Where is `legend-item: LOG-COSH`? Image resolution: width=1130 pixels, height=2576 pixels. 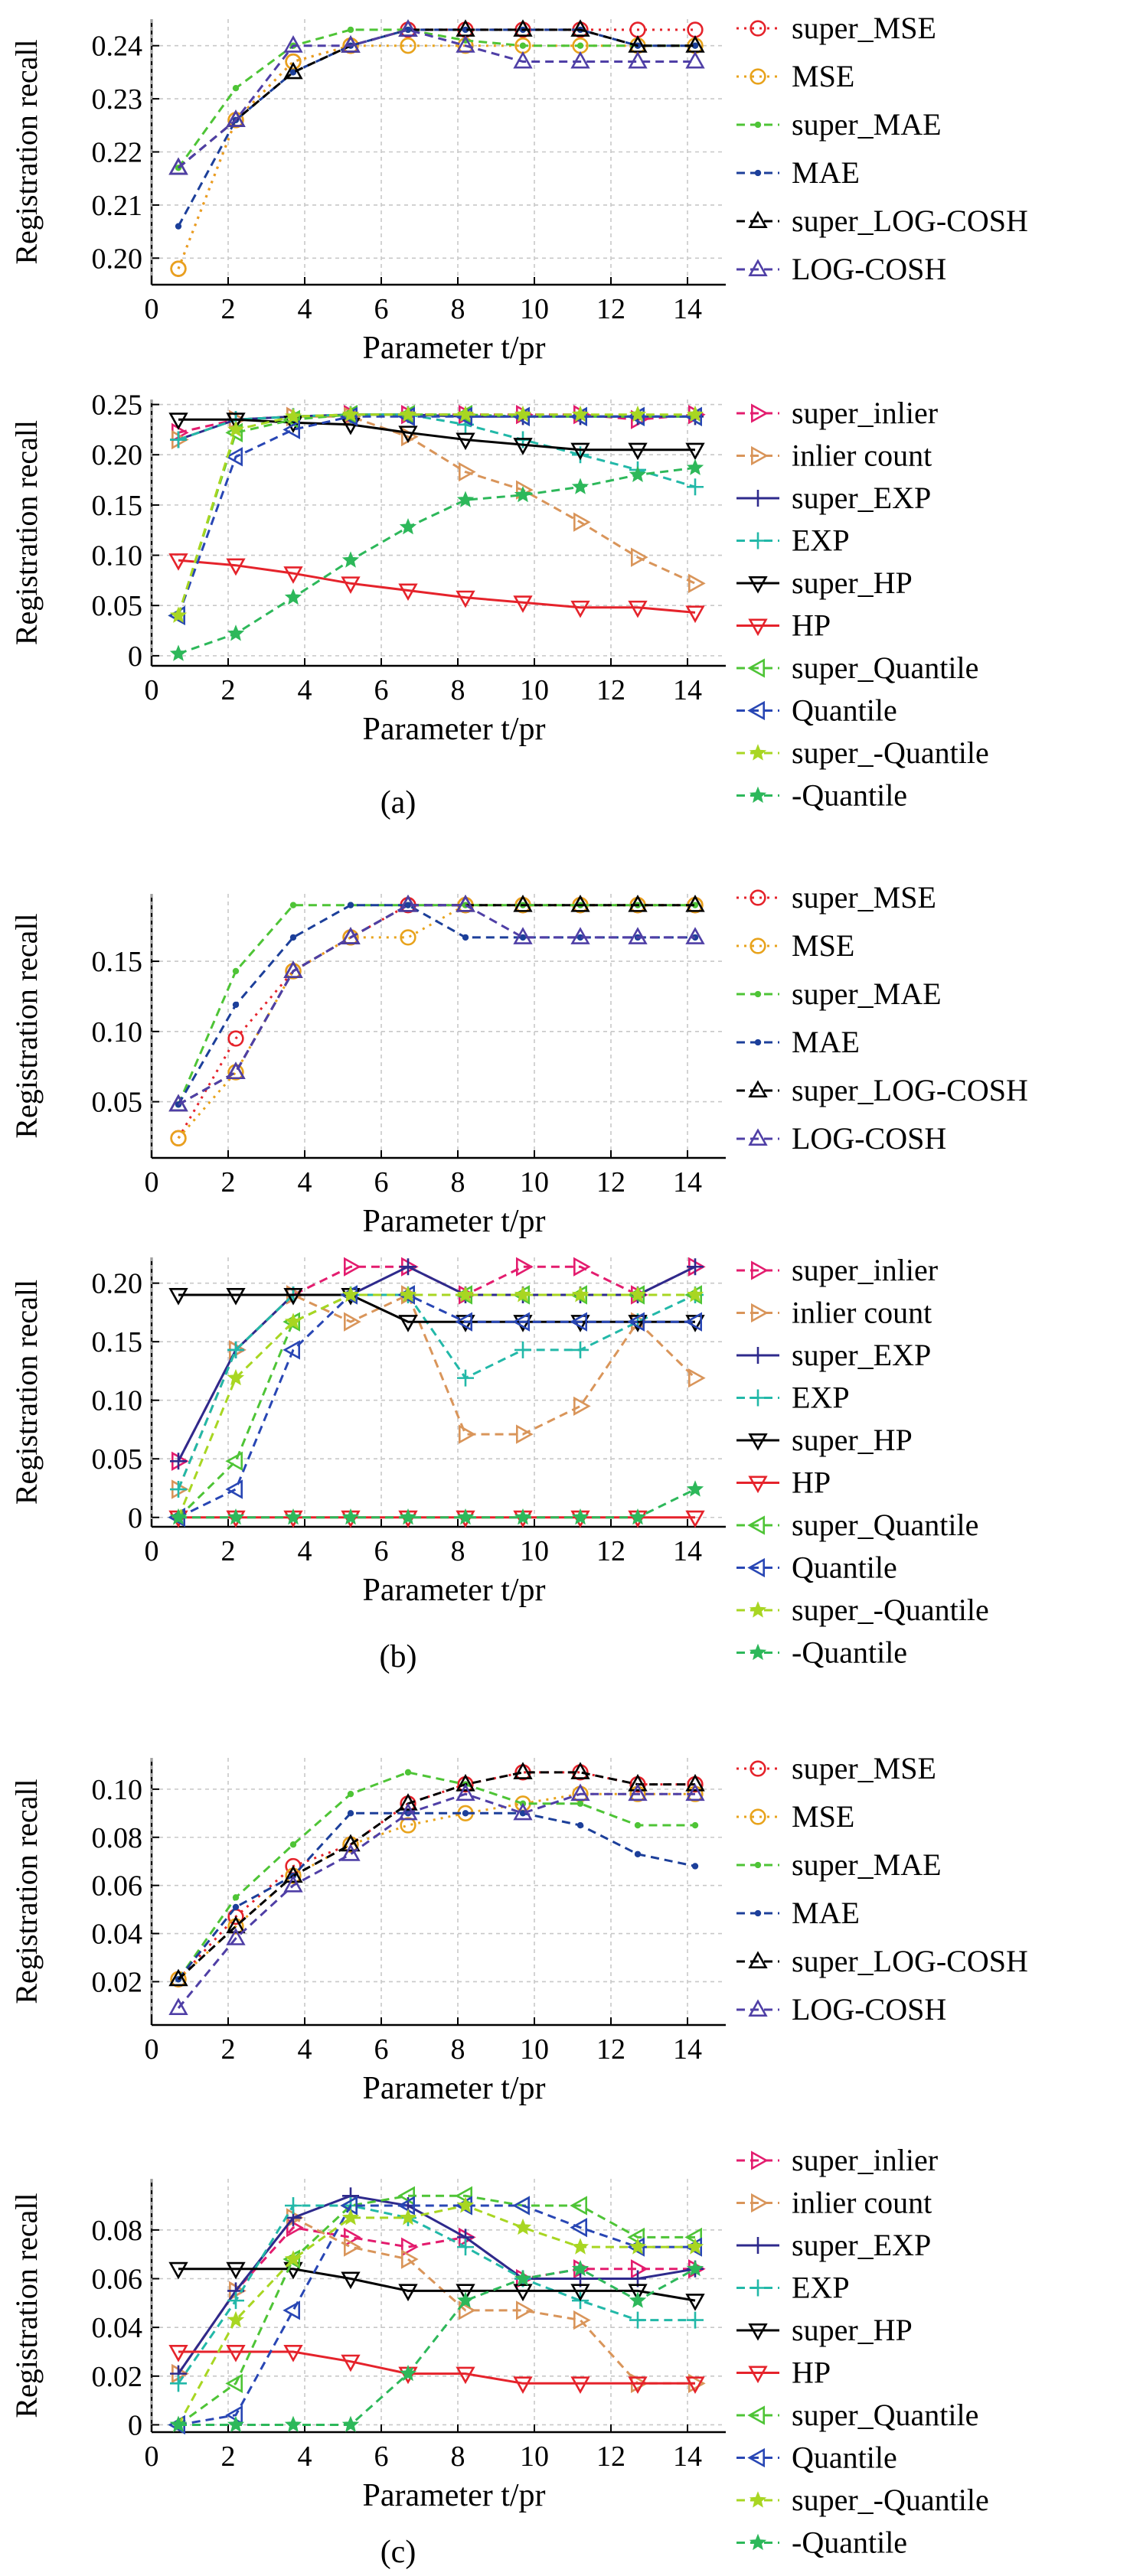 legend-item: LOG-COSH is located at coordinates (841, 269).